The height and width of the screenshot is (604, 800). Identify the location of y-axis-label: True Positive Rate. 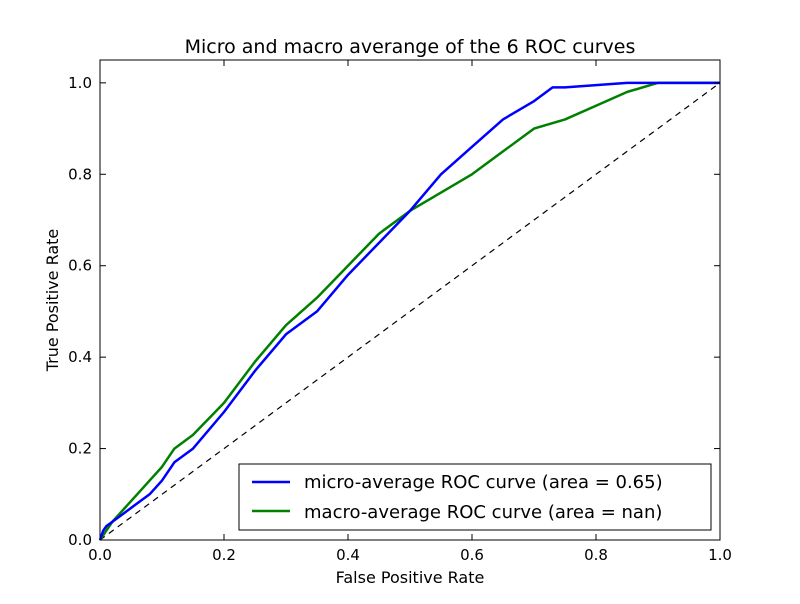
(52, 301).